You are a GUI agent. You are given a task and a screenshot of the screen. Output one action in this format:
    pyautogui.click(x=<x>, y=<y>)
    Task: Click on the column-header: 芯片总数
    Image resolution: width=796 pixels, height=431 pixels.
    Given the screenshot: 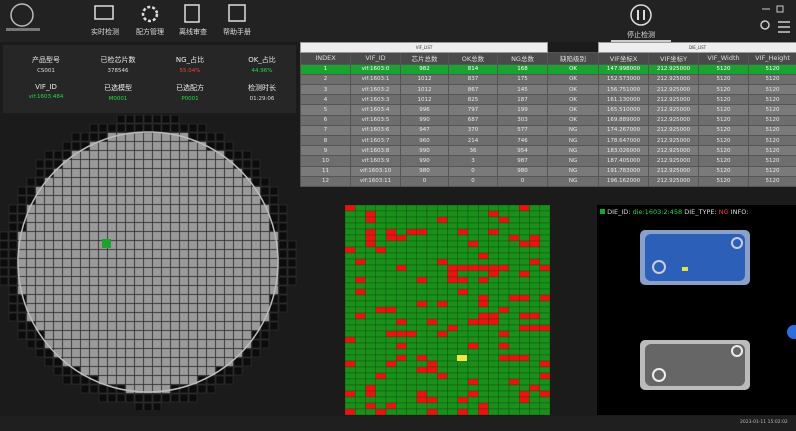 What is the action you would take?
    pyautogui.click(x=424, y=58)
    